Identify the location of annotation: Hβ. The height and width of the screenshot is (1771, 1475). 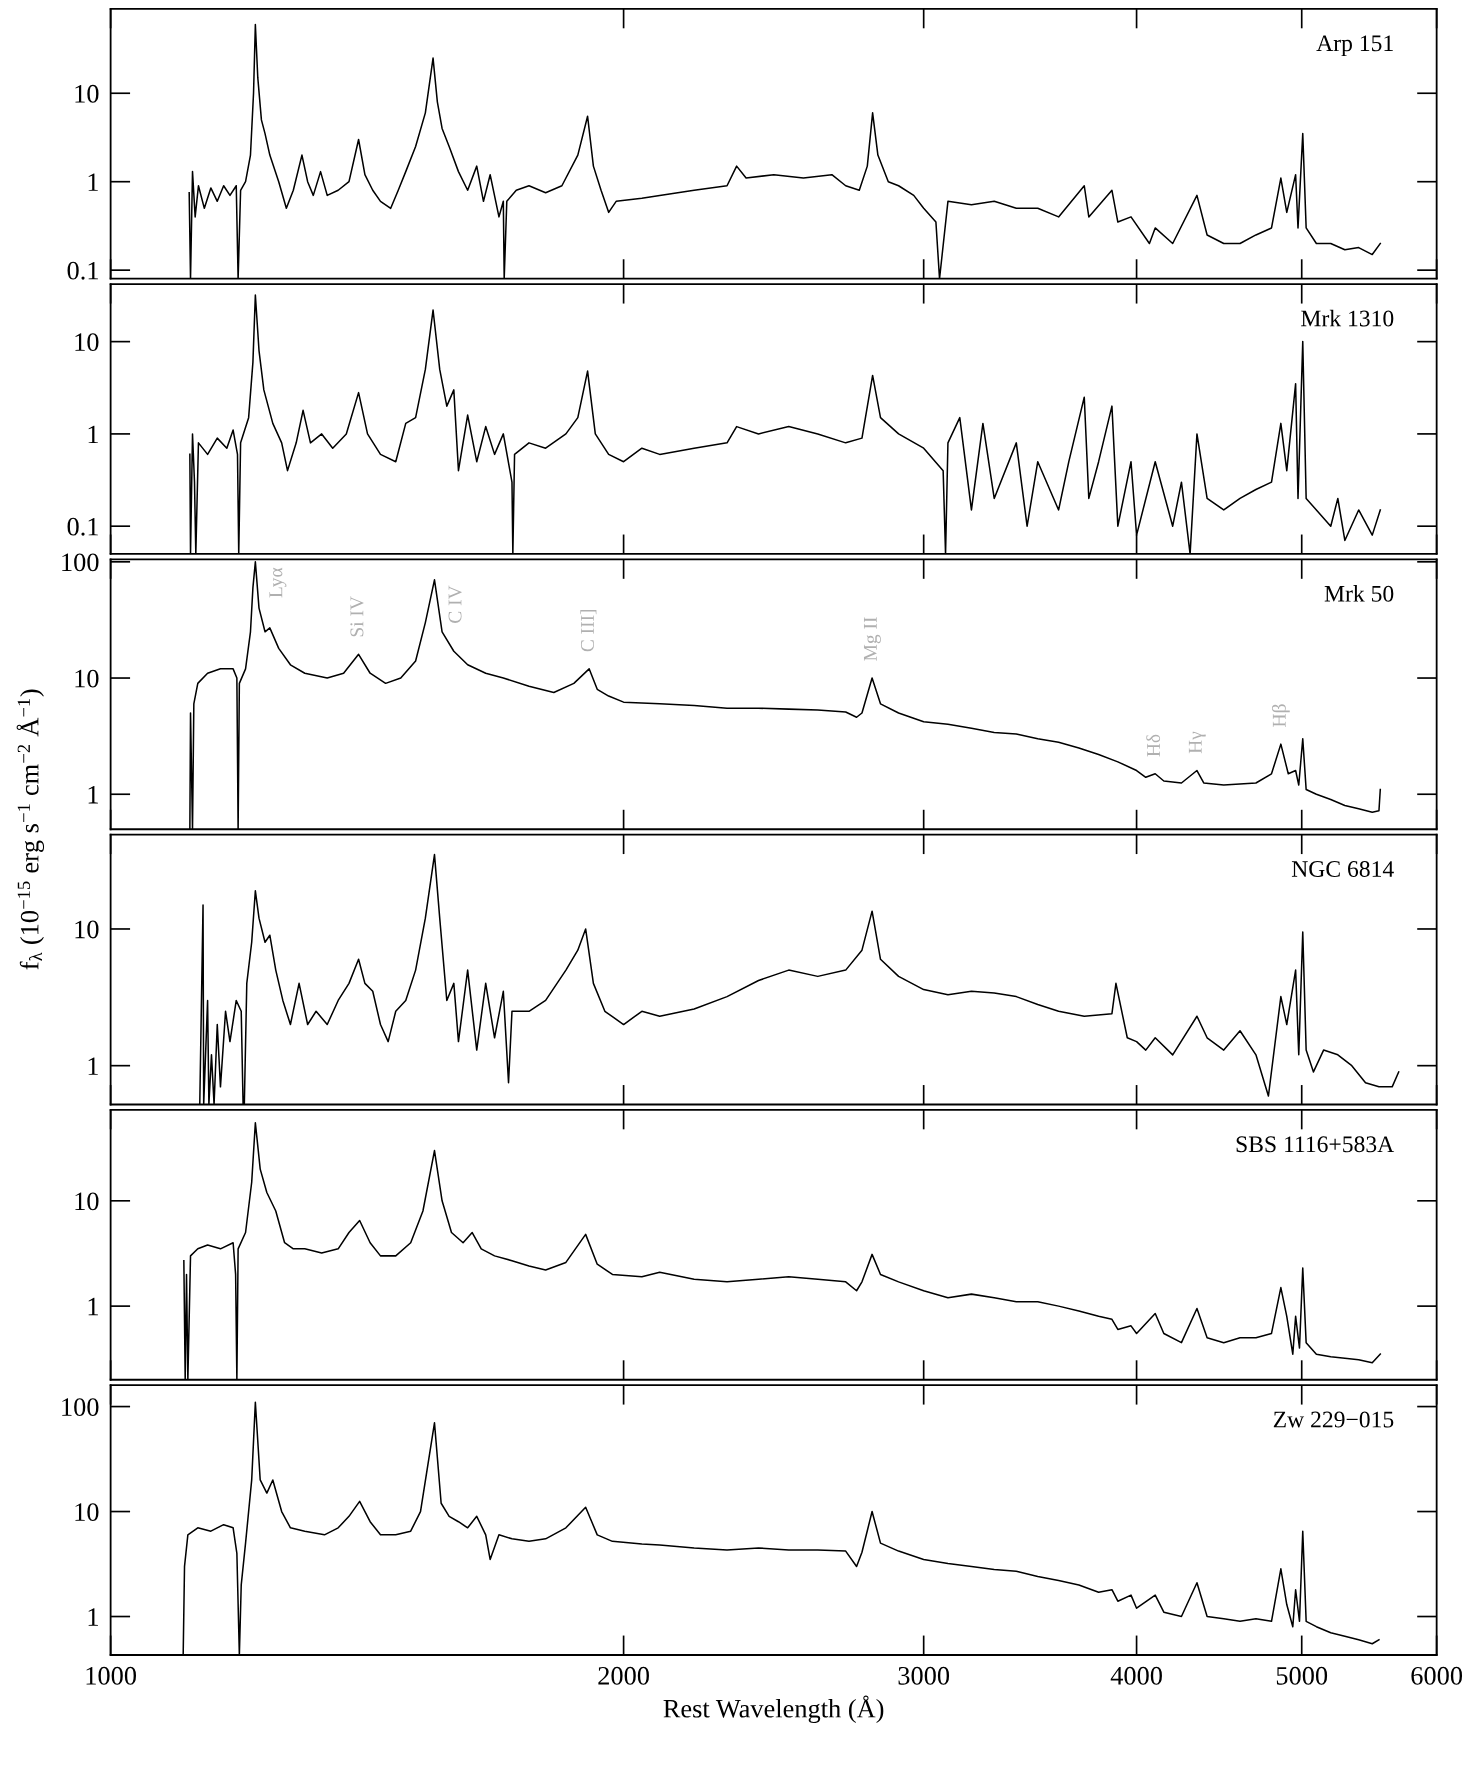
(1280, 715).